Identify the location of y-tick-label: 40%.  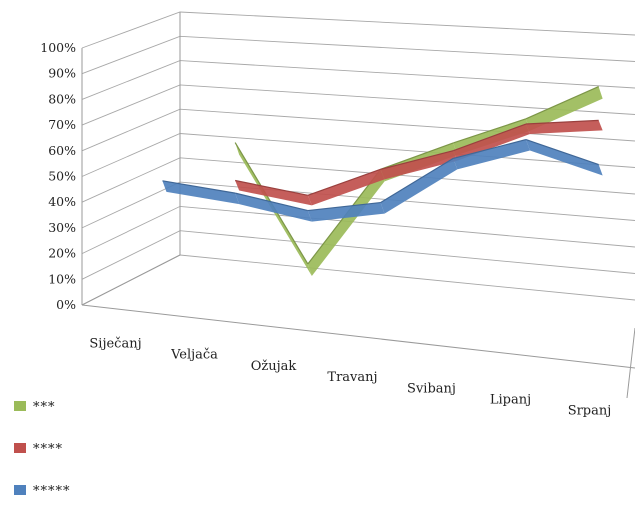
(62, 201).